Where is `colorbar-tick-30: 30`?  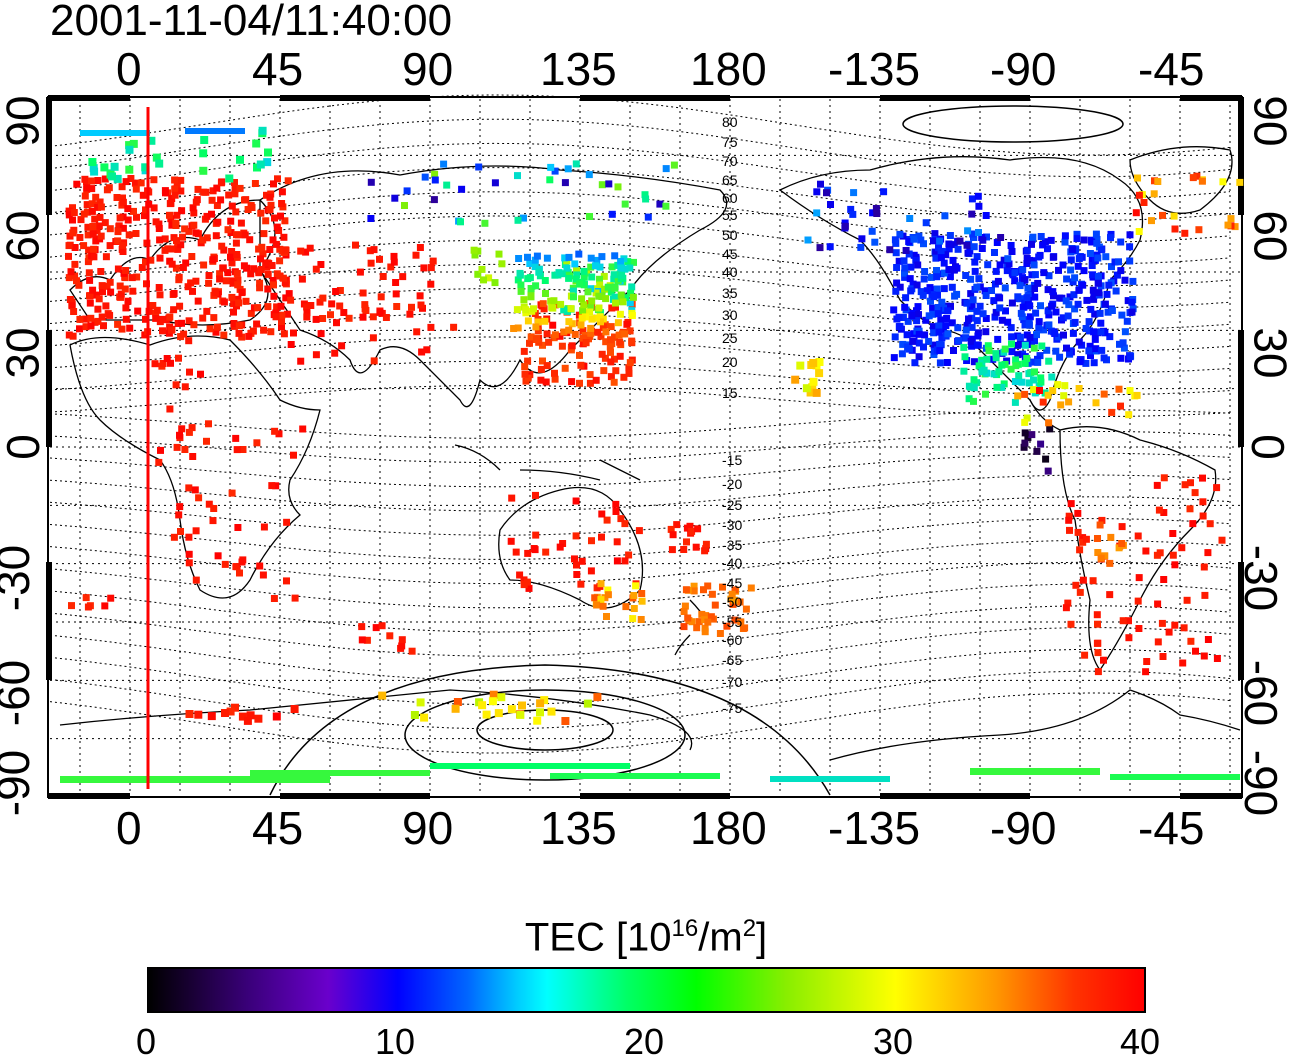 colorbar-tick-30: 30 is located at coordinates (893, 1041).